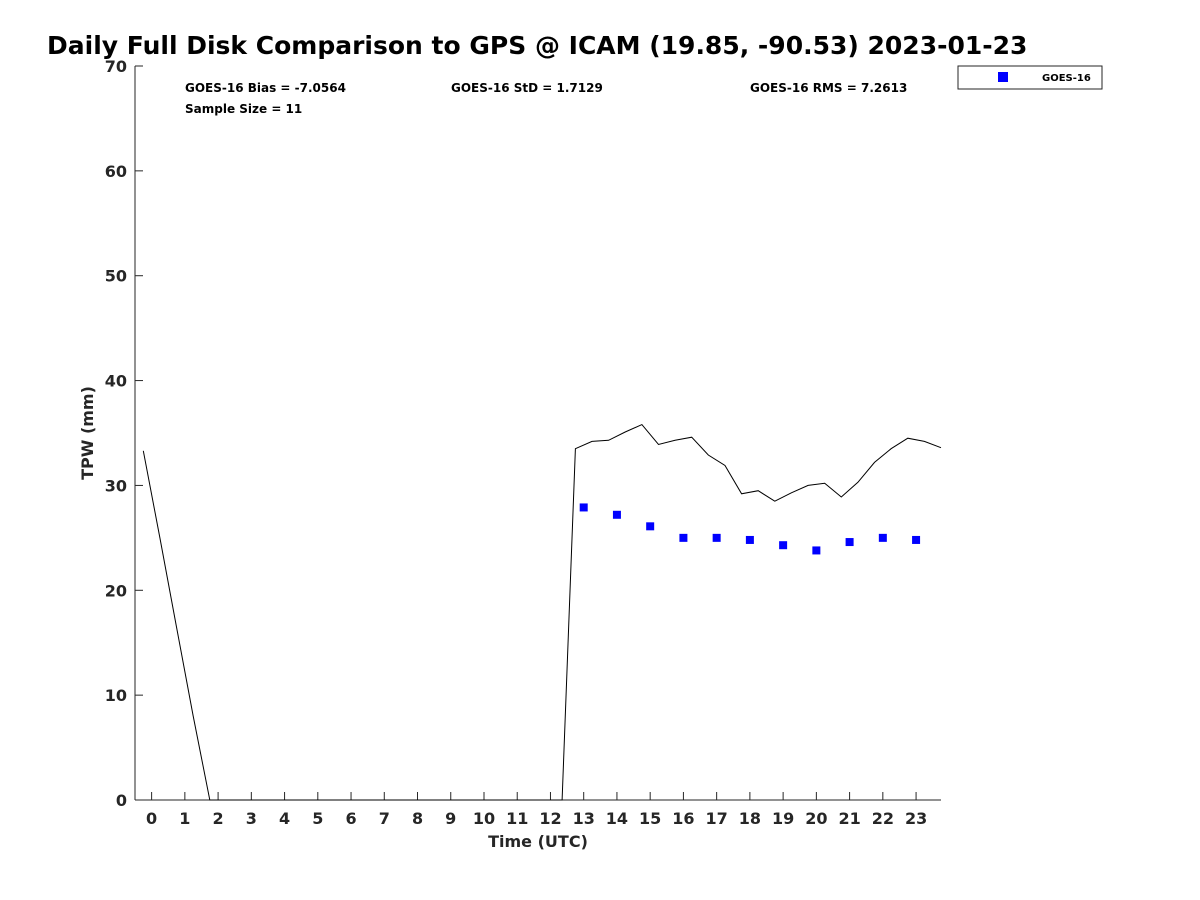 The image size is (1200, 900). Describe the element at coordinates (683, 818) in the screenshot. I see `x-tick-label: 16` at that location.